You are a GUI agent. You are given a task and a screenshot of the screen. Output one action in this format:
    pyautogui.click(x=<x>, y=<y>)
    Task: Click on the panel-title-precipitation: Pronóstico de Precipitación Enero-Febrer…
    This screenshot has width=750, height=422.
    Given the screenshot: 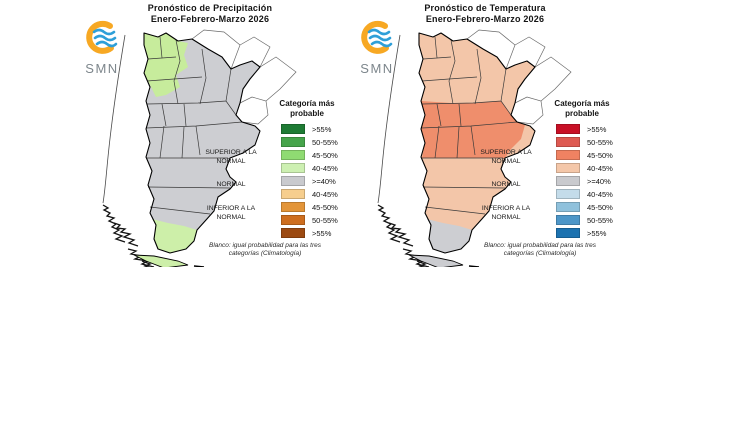 What is the action you would take?
    pyautogui.click(x=210, y=14)
    